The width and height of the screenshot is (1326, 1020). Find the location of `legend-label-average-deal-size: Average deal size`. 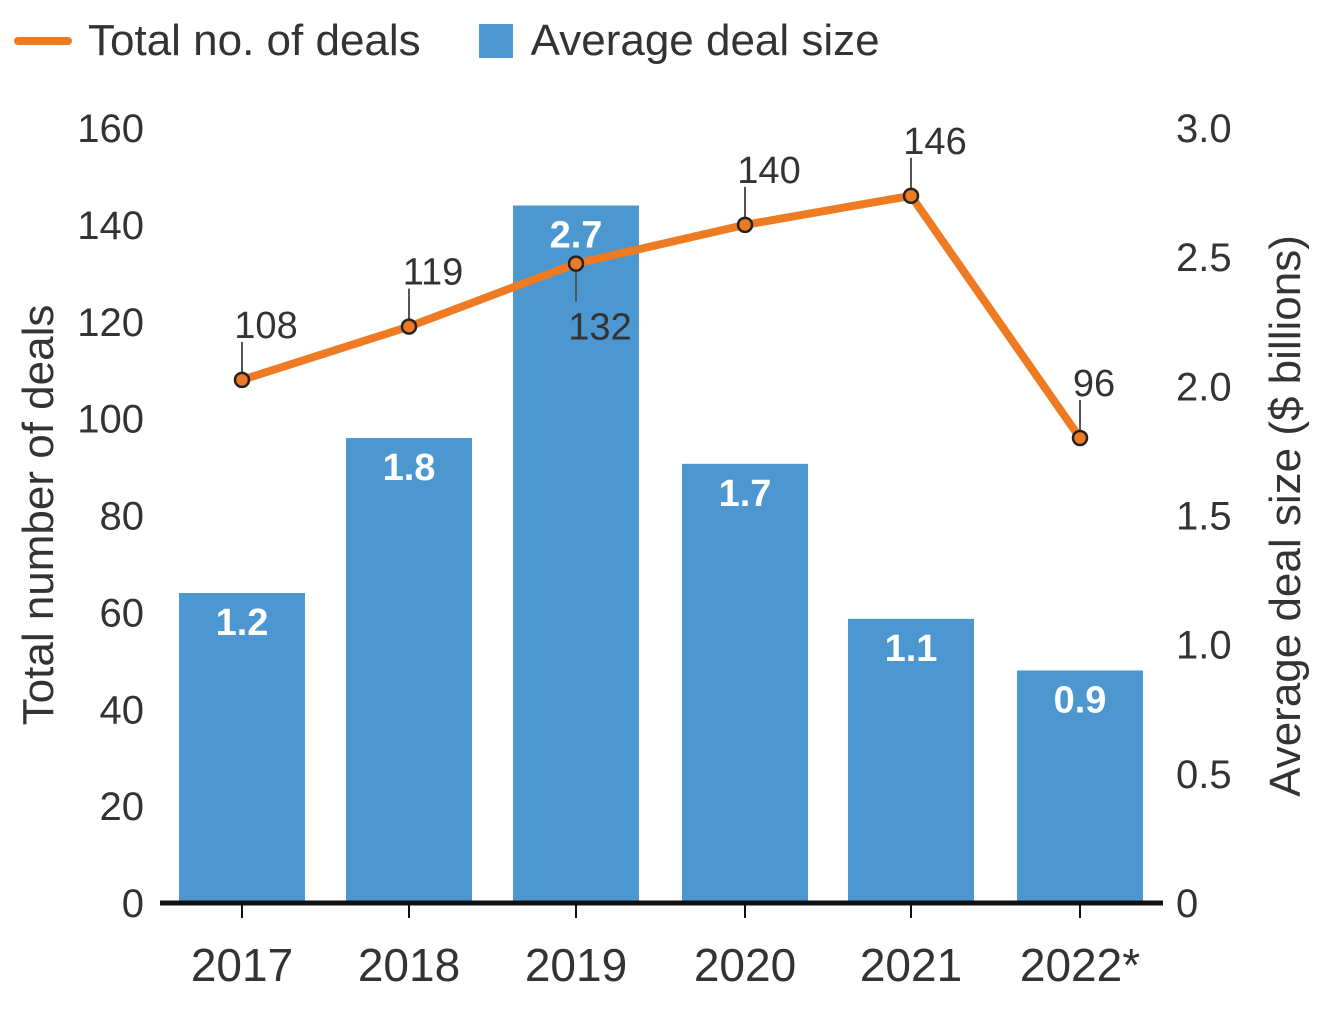

legend-label-average-deal-size: Average deal size is located at coordinates (705, 40).